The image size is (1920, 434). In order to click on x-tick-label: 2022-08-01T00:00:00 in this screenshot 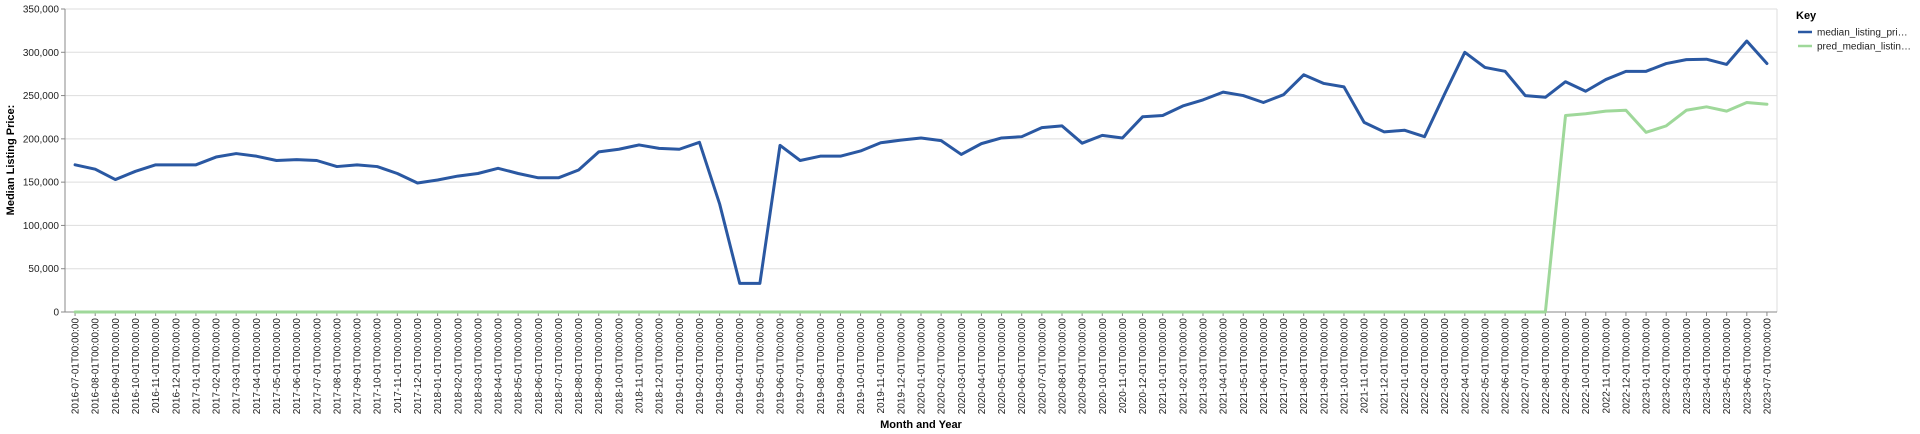, I will do `click(1546, 366)`.